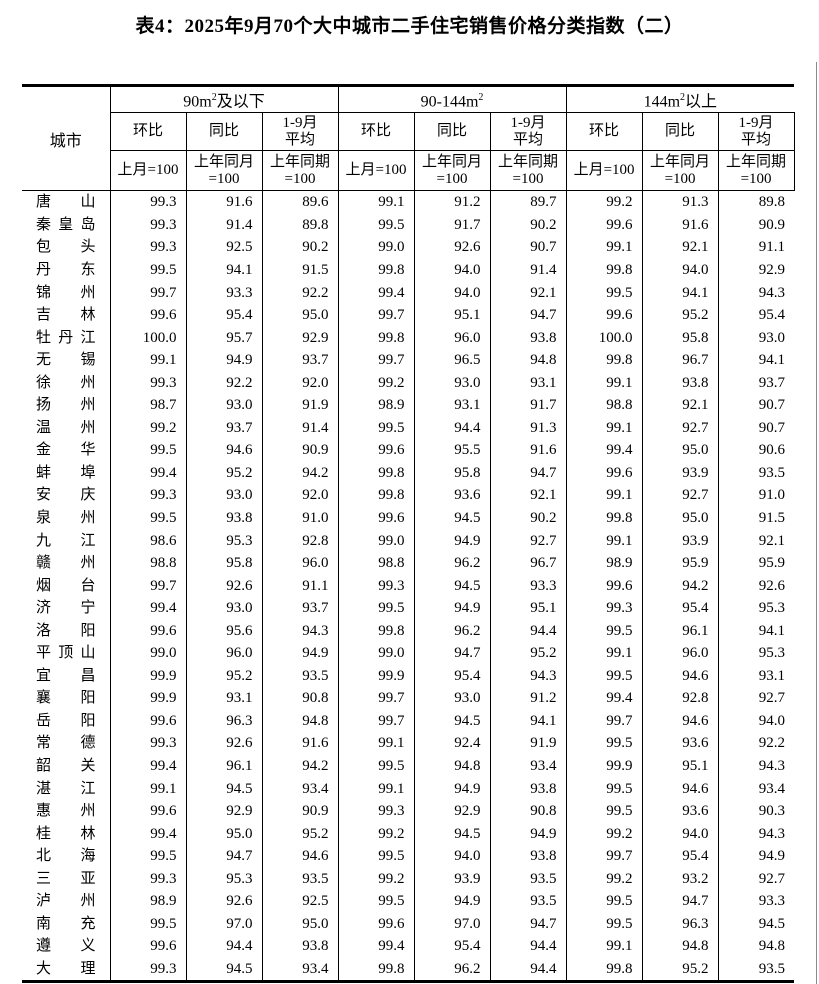  I want to click on index-value-cell: 99.0, so click(376, 247).